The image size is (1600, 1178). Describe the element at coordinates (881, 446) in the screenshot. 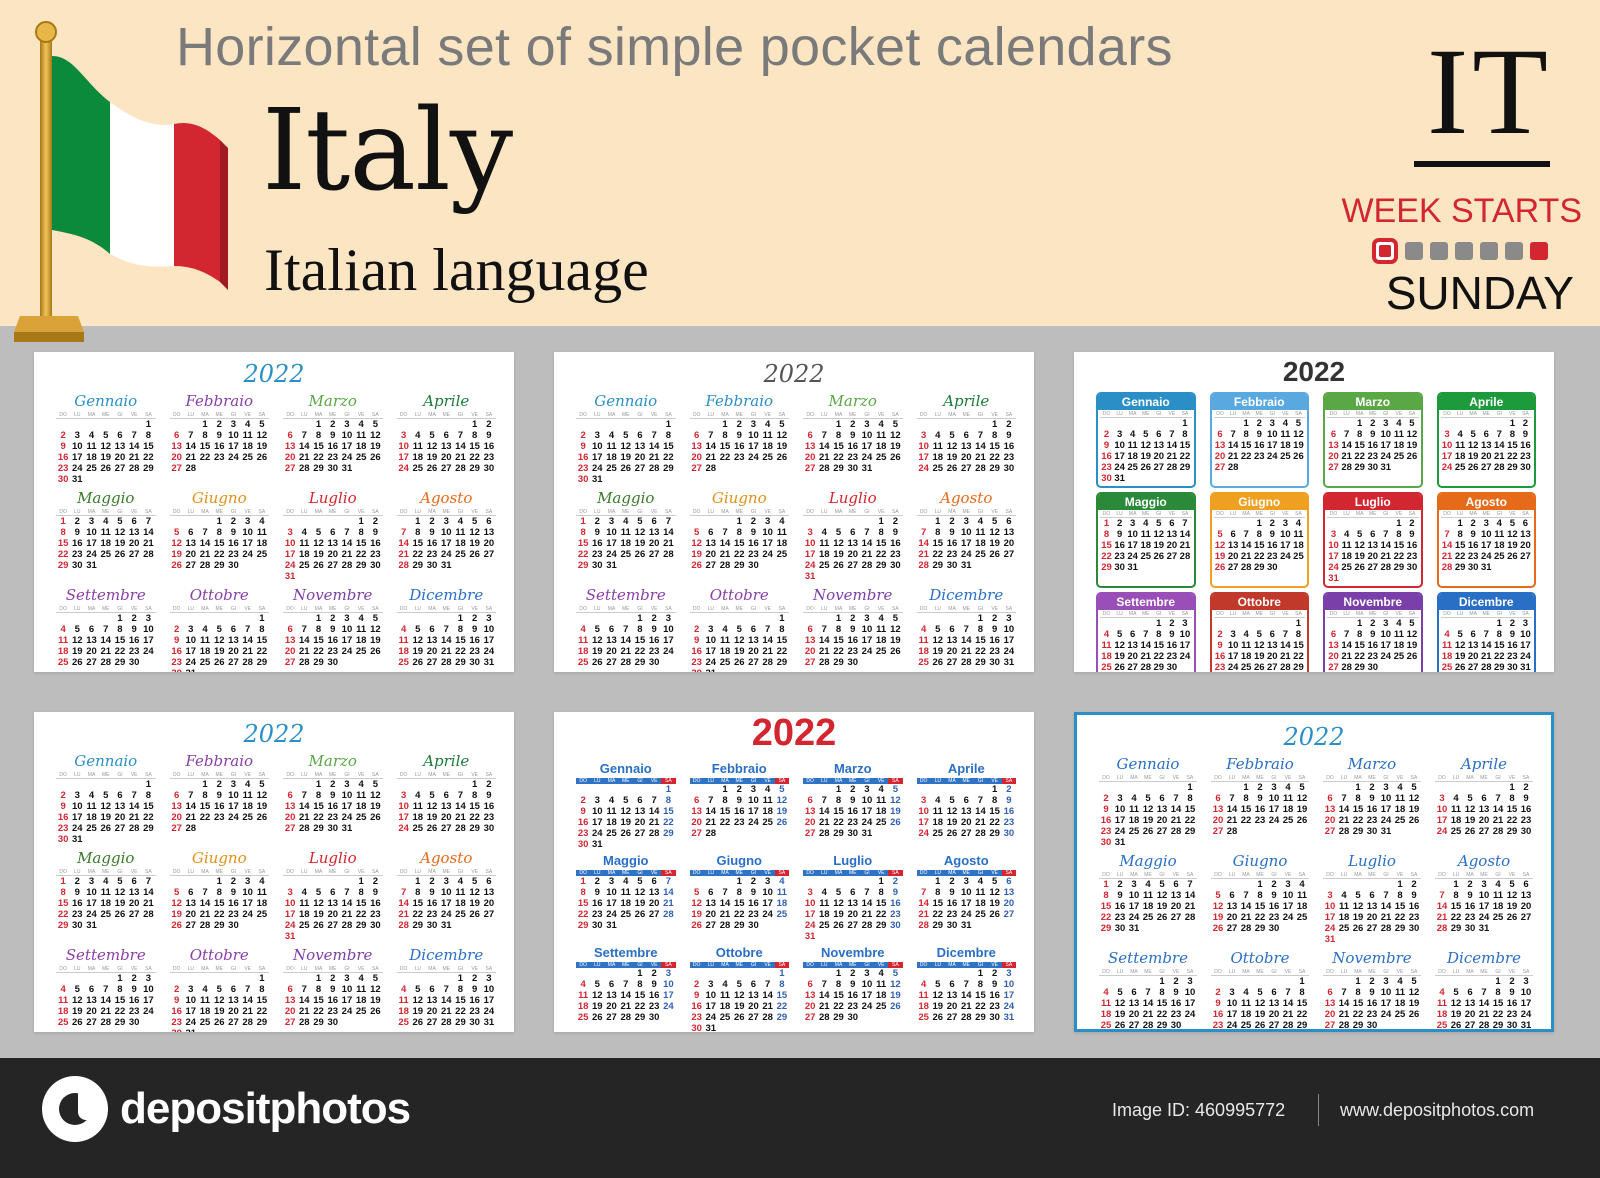

I see `day-cell: 18` at that location.